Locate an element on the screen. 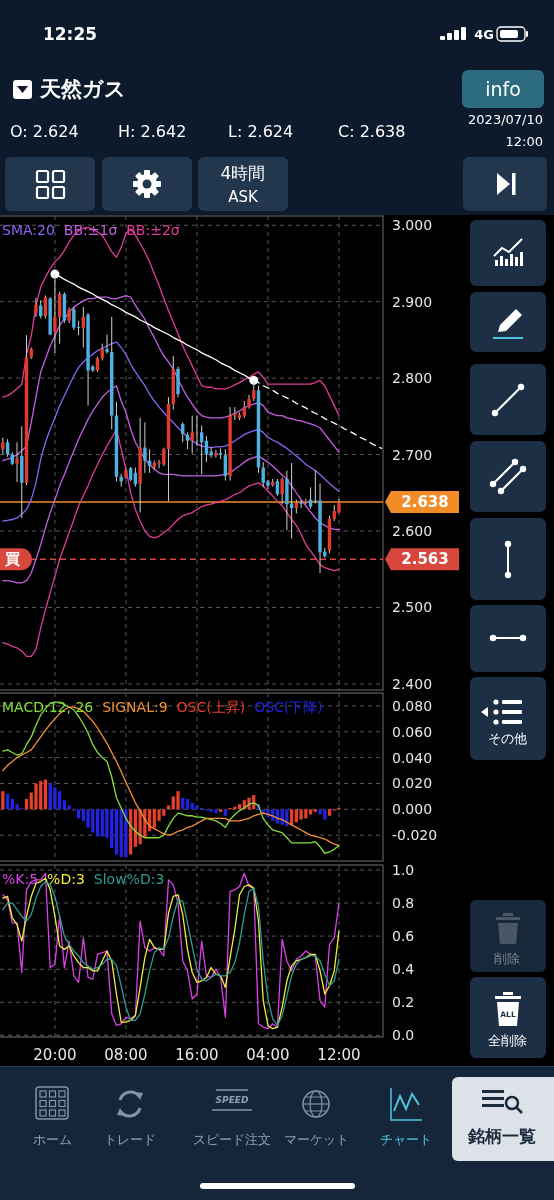 This screenshot has width=554, height=1200. y-tick-label: 0.2 is located at coordinates (403, 1002).